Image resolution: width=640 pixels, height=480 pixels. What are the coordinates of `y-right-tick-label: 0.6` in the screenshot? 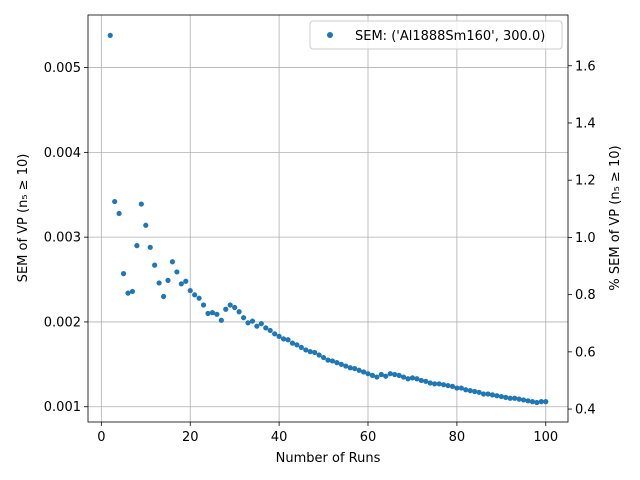 It's located at (585, 352).